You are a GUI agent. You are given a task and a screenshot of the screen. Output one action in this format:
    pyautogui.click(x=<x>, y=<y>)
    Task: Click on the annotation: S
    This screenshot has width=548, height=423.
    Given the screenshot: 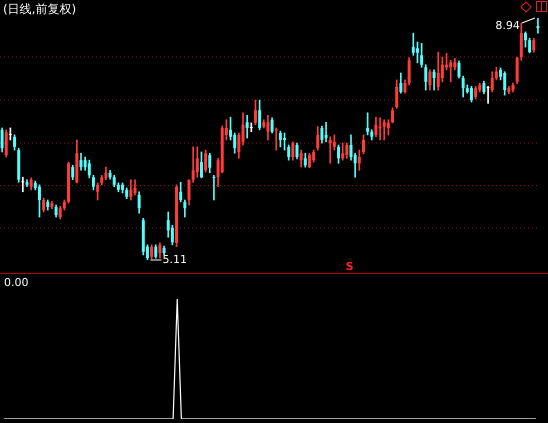 What is the action you would take?
    pyautogui.click(x=350, y=266)
    